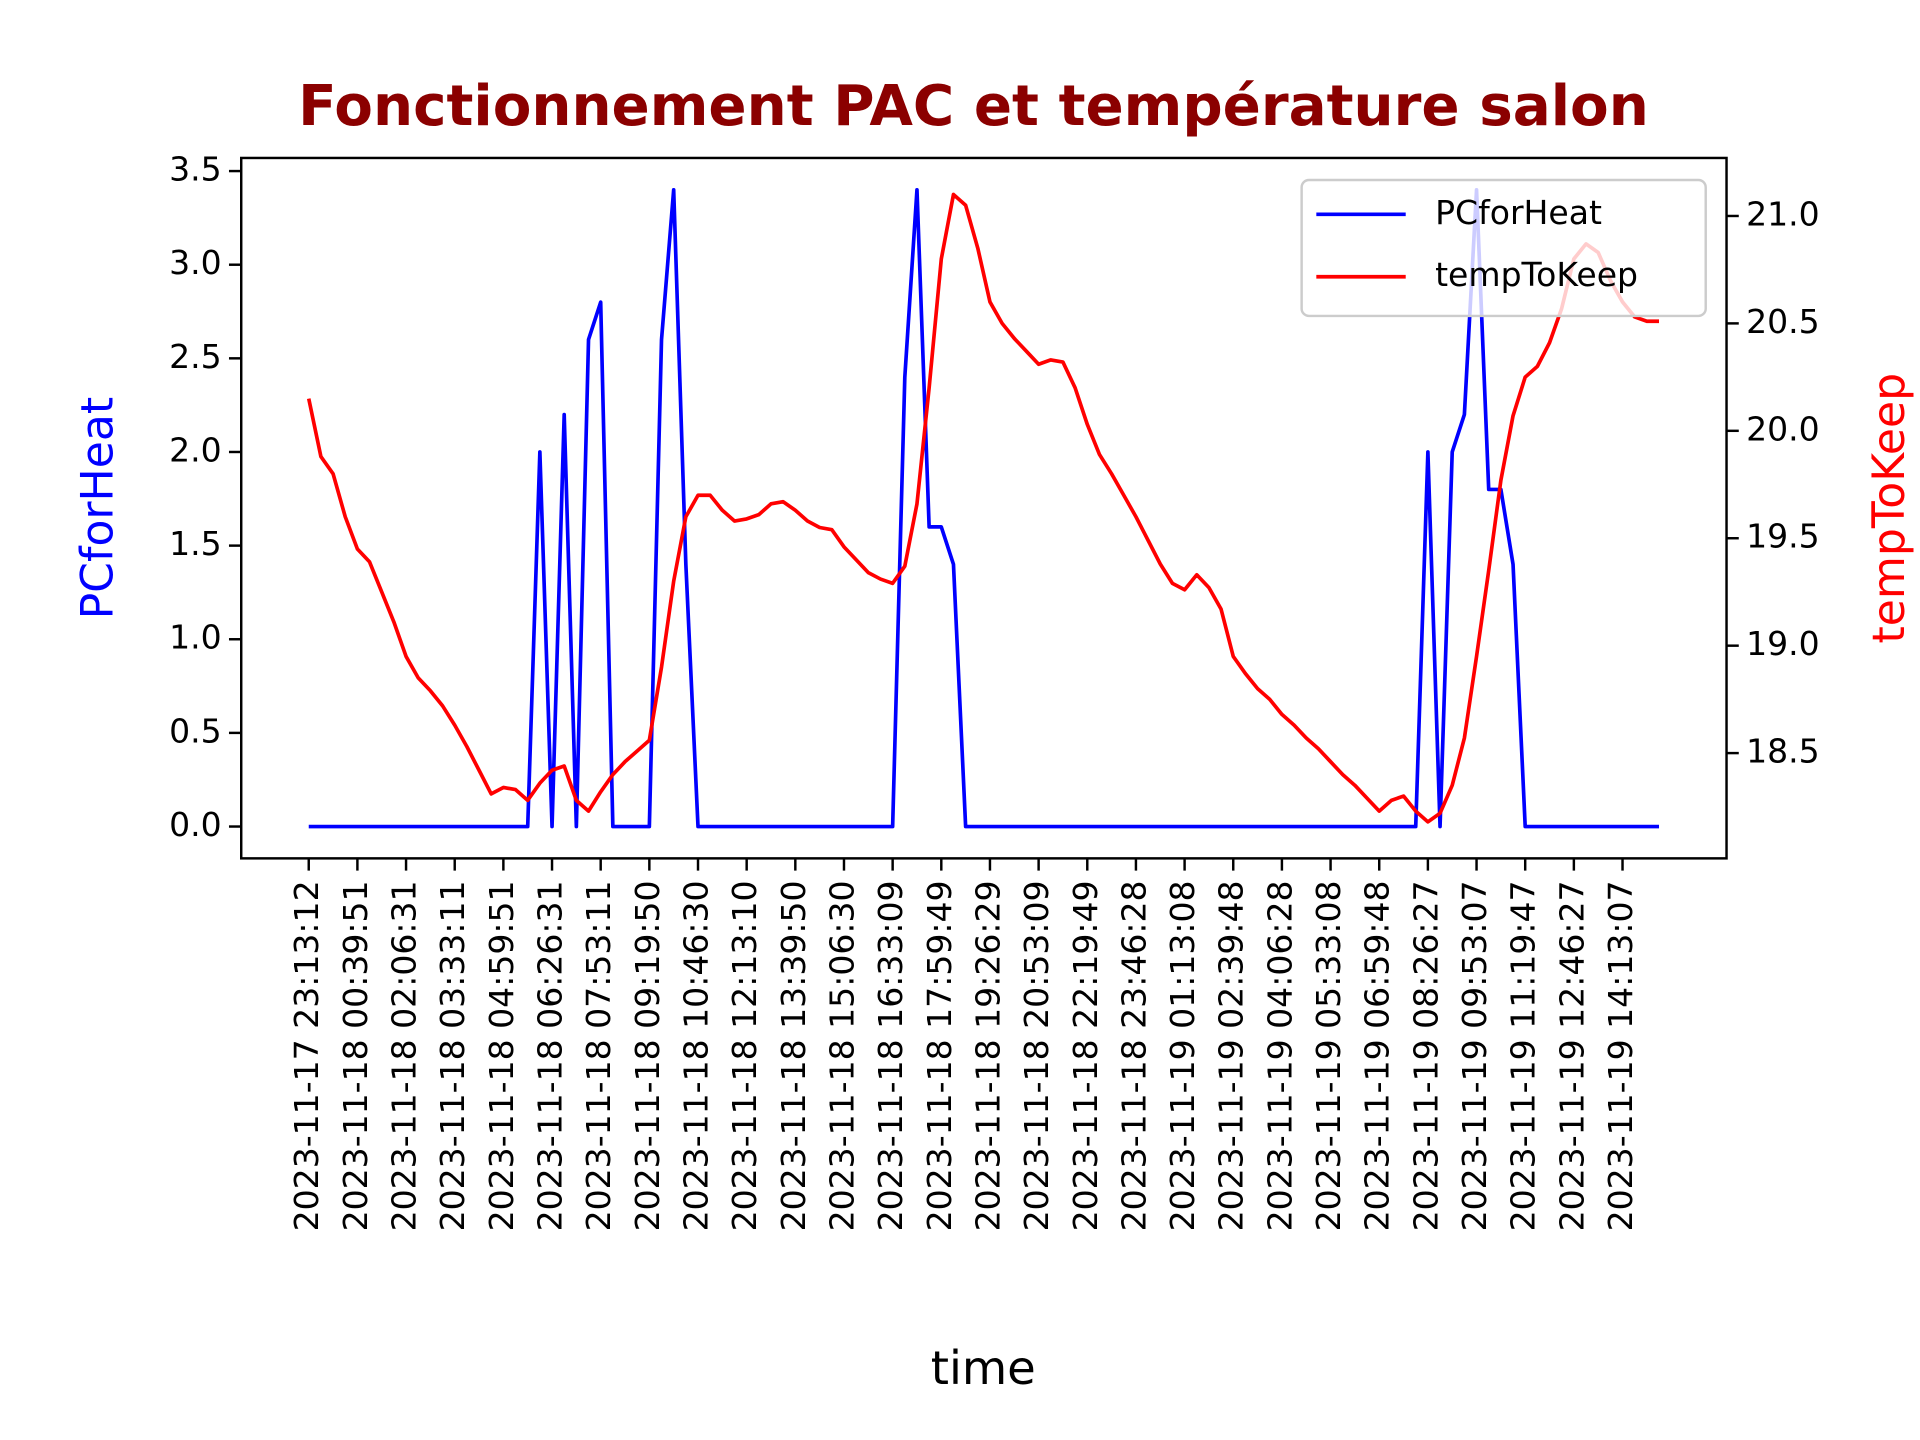 The image size is (1920, 1440). I want to click on x-tick-label: 2023-11-18 16:33:09, so click(890, 1055).